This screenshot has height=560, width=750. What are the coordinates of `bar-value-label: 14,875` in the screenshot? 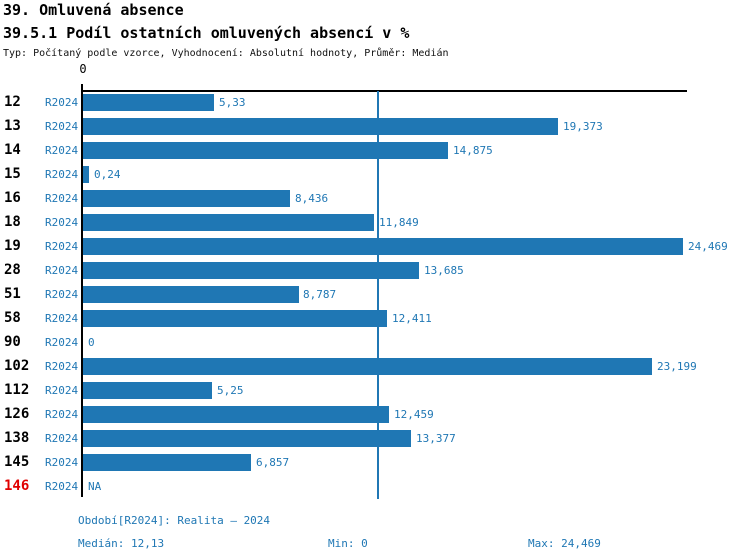 It's located at (473, 150).